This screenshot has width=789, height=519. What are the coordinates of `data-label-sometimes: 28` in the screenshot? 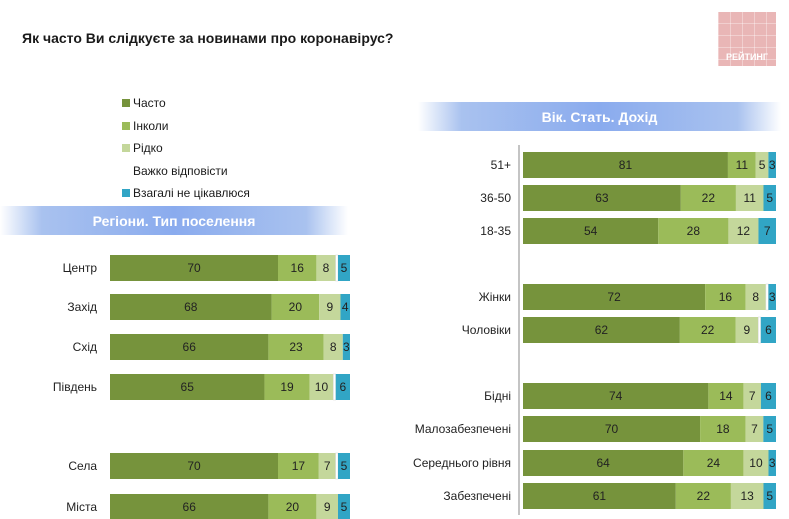 It's located at (694, 231).